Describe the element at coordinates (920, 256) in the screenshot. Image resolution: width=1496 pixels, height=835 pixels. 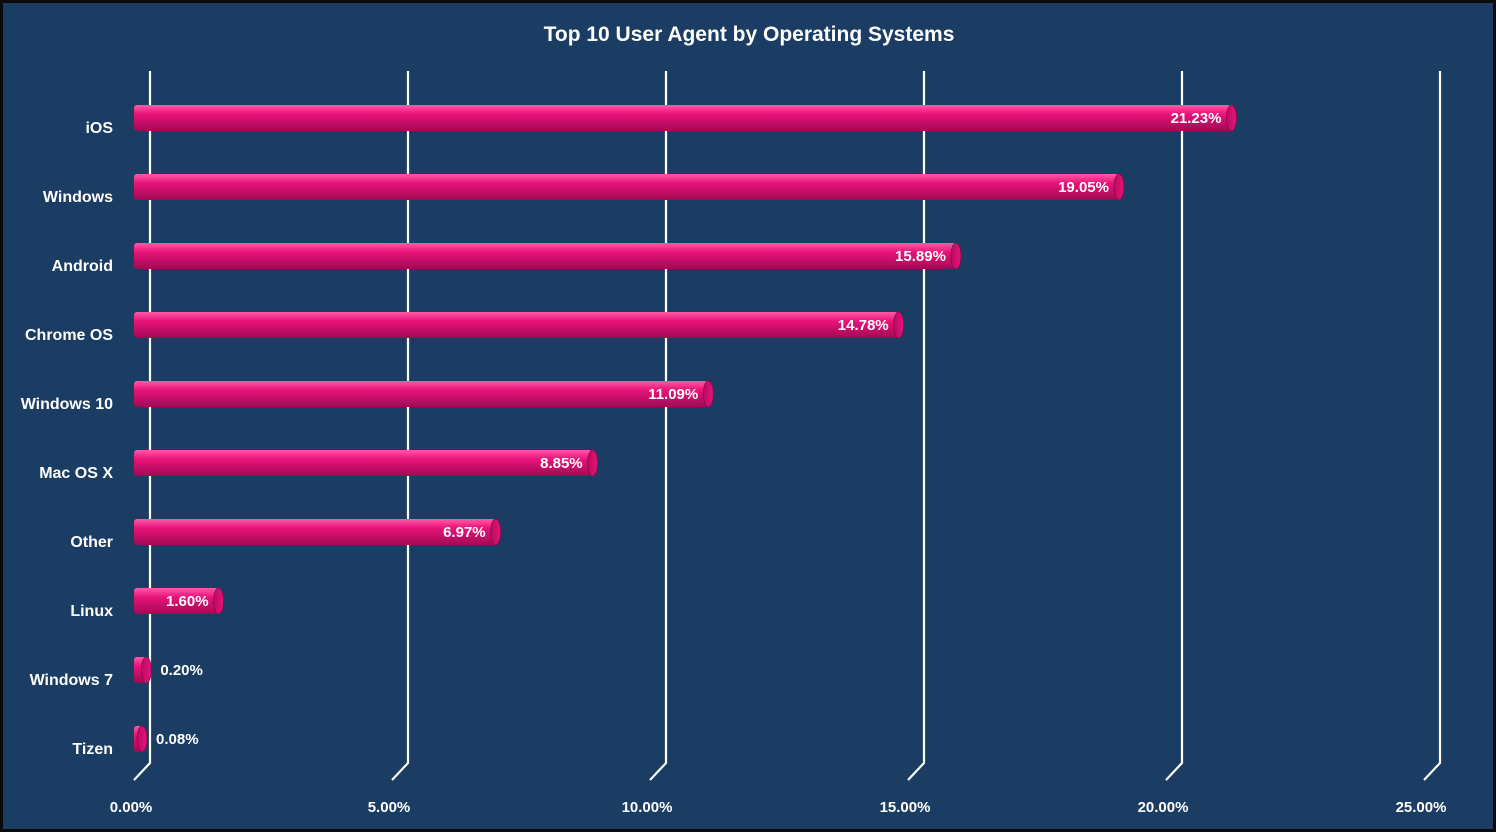
I see `data-label: 15.89%` at that location.